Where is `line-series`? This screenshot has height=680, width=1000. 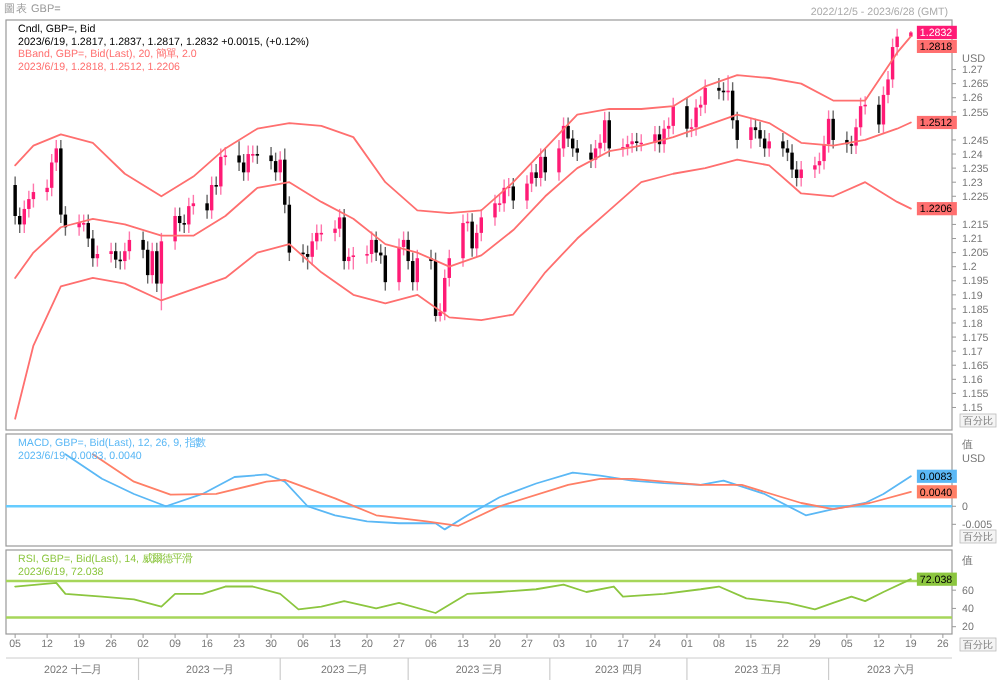 line-series is located at coordinates (463, 596).